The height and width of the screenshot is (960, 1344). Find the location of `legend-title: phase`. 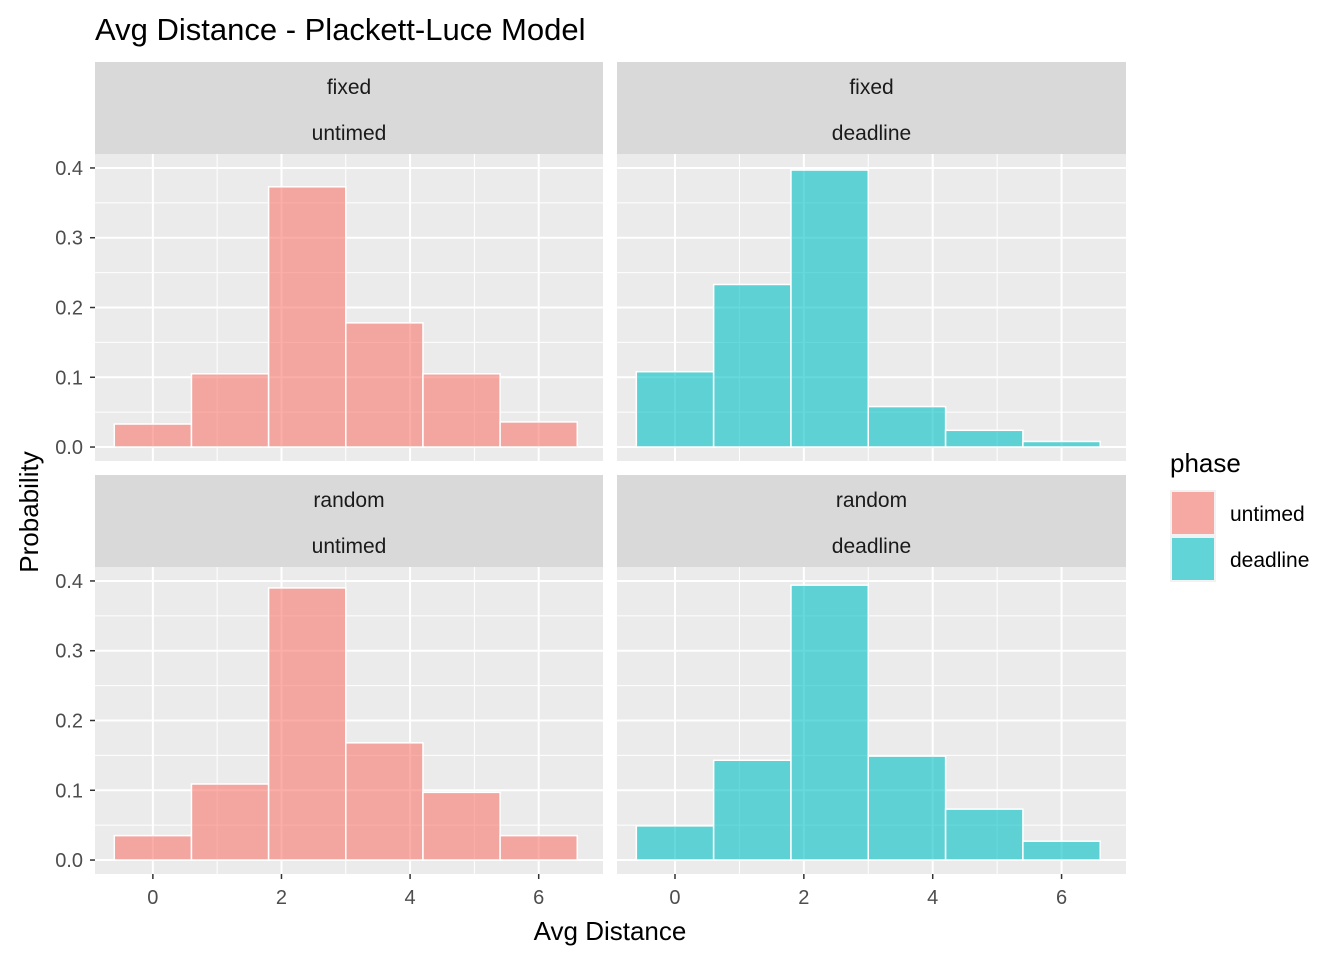

legend-title: phase is located at coordinates (1205, 463).